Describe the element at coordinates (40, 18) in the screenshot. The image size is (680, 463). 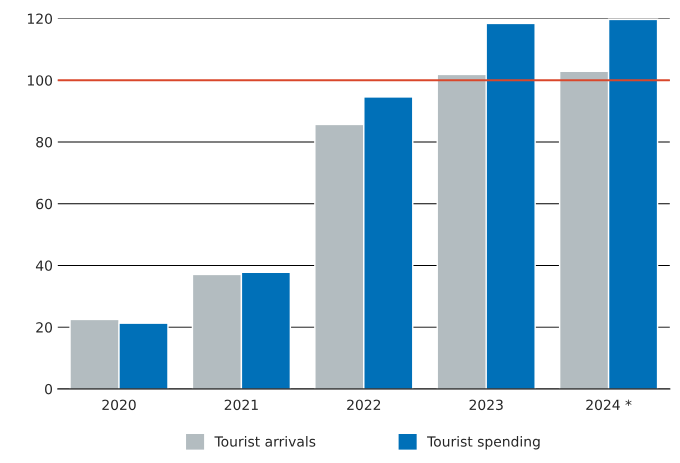
I see `y-tick-label: 120` at that location.